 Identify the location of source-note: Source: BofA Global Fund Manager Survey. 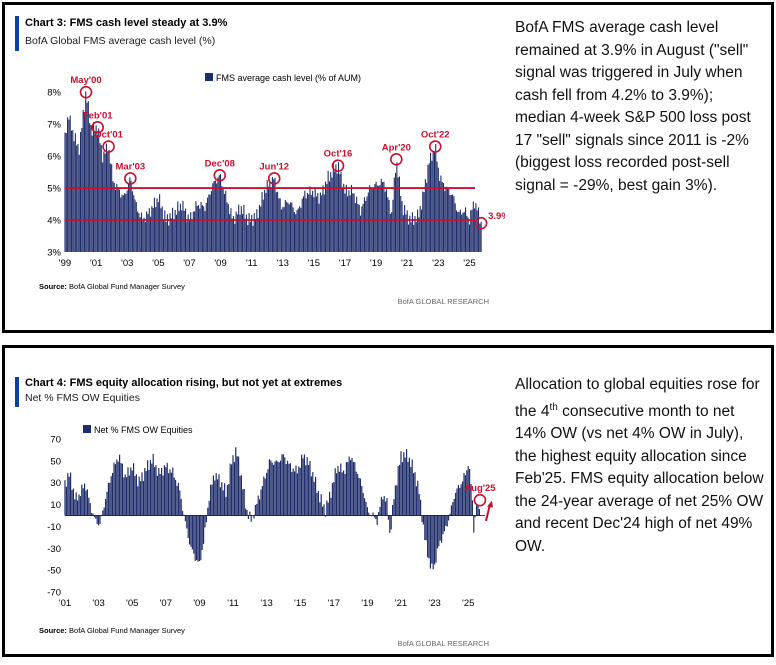
(112, 630).